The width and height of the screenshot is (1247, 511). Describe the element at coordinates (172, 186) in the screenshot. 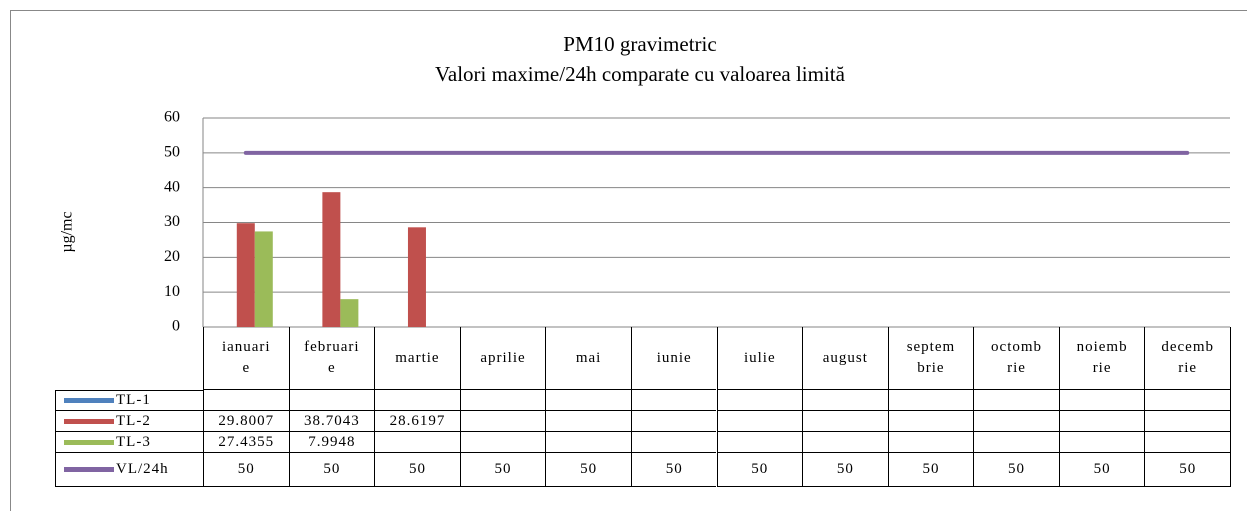

I see `y-tick-label: 40` at that location.